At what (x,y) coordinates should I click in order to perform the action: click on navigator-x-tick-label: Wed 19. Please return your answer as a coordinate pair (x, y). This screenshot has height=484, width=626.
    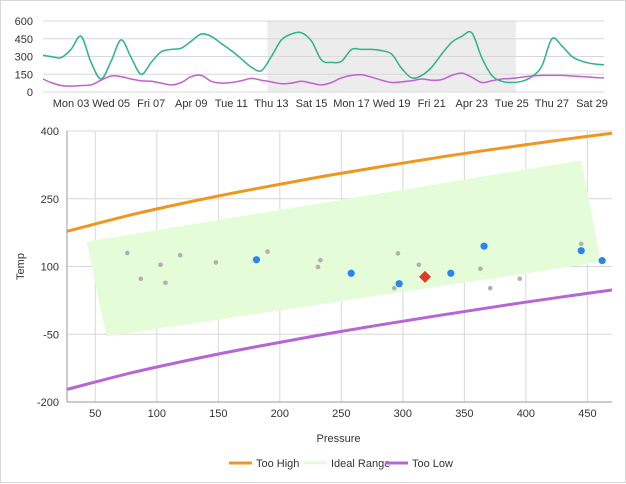
    Looking at the image, I should click on (392, 104).